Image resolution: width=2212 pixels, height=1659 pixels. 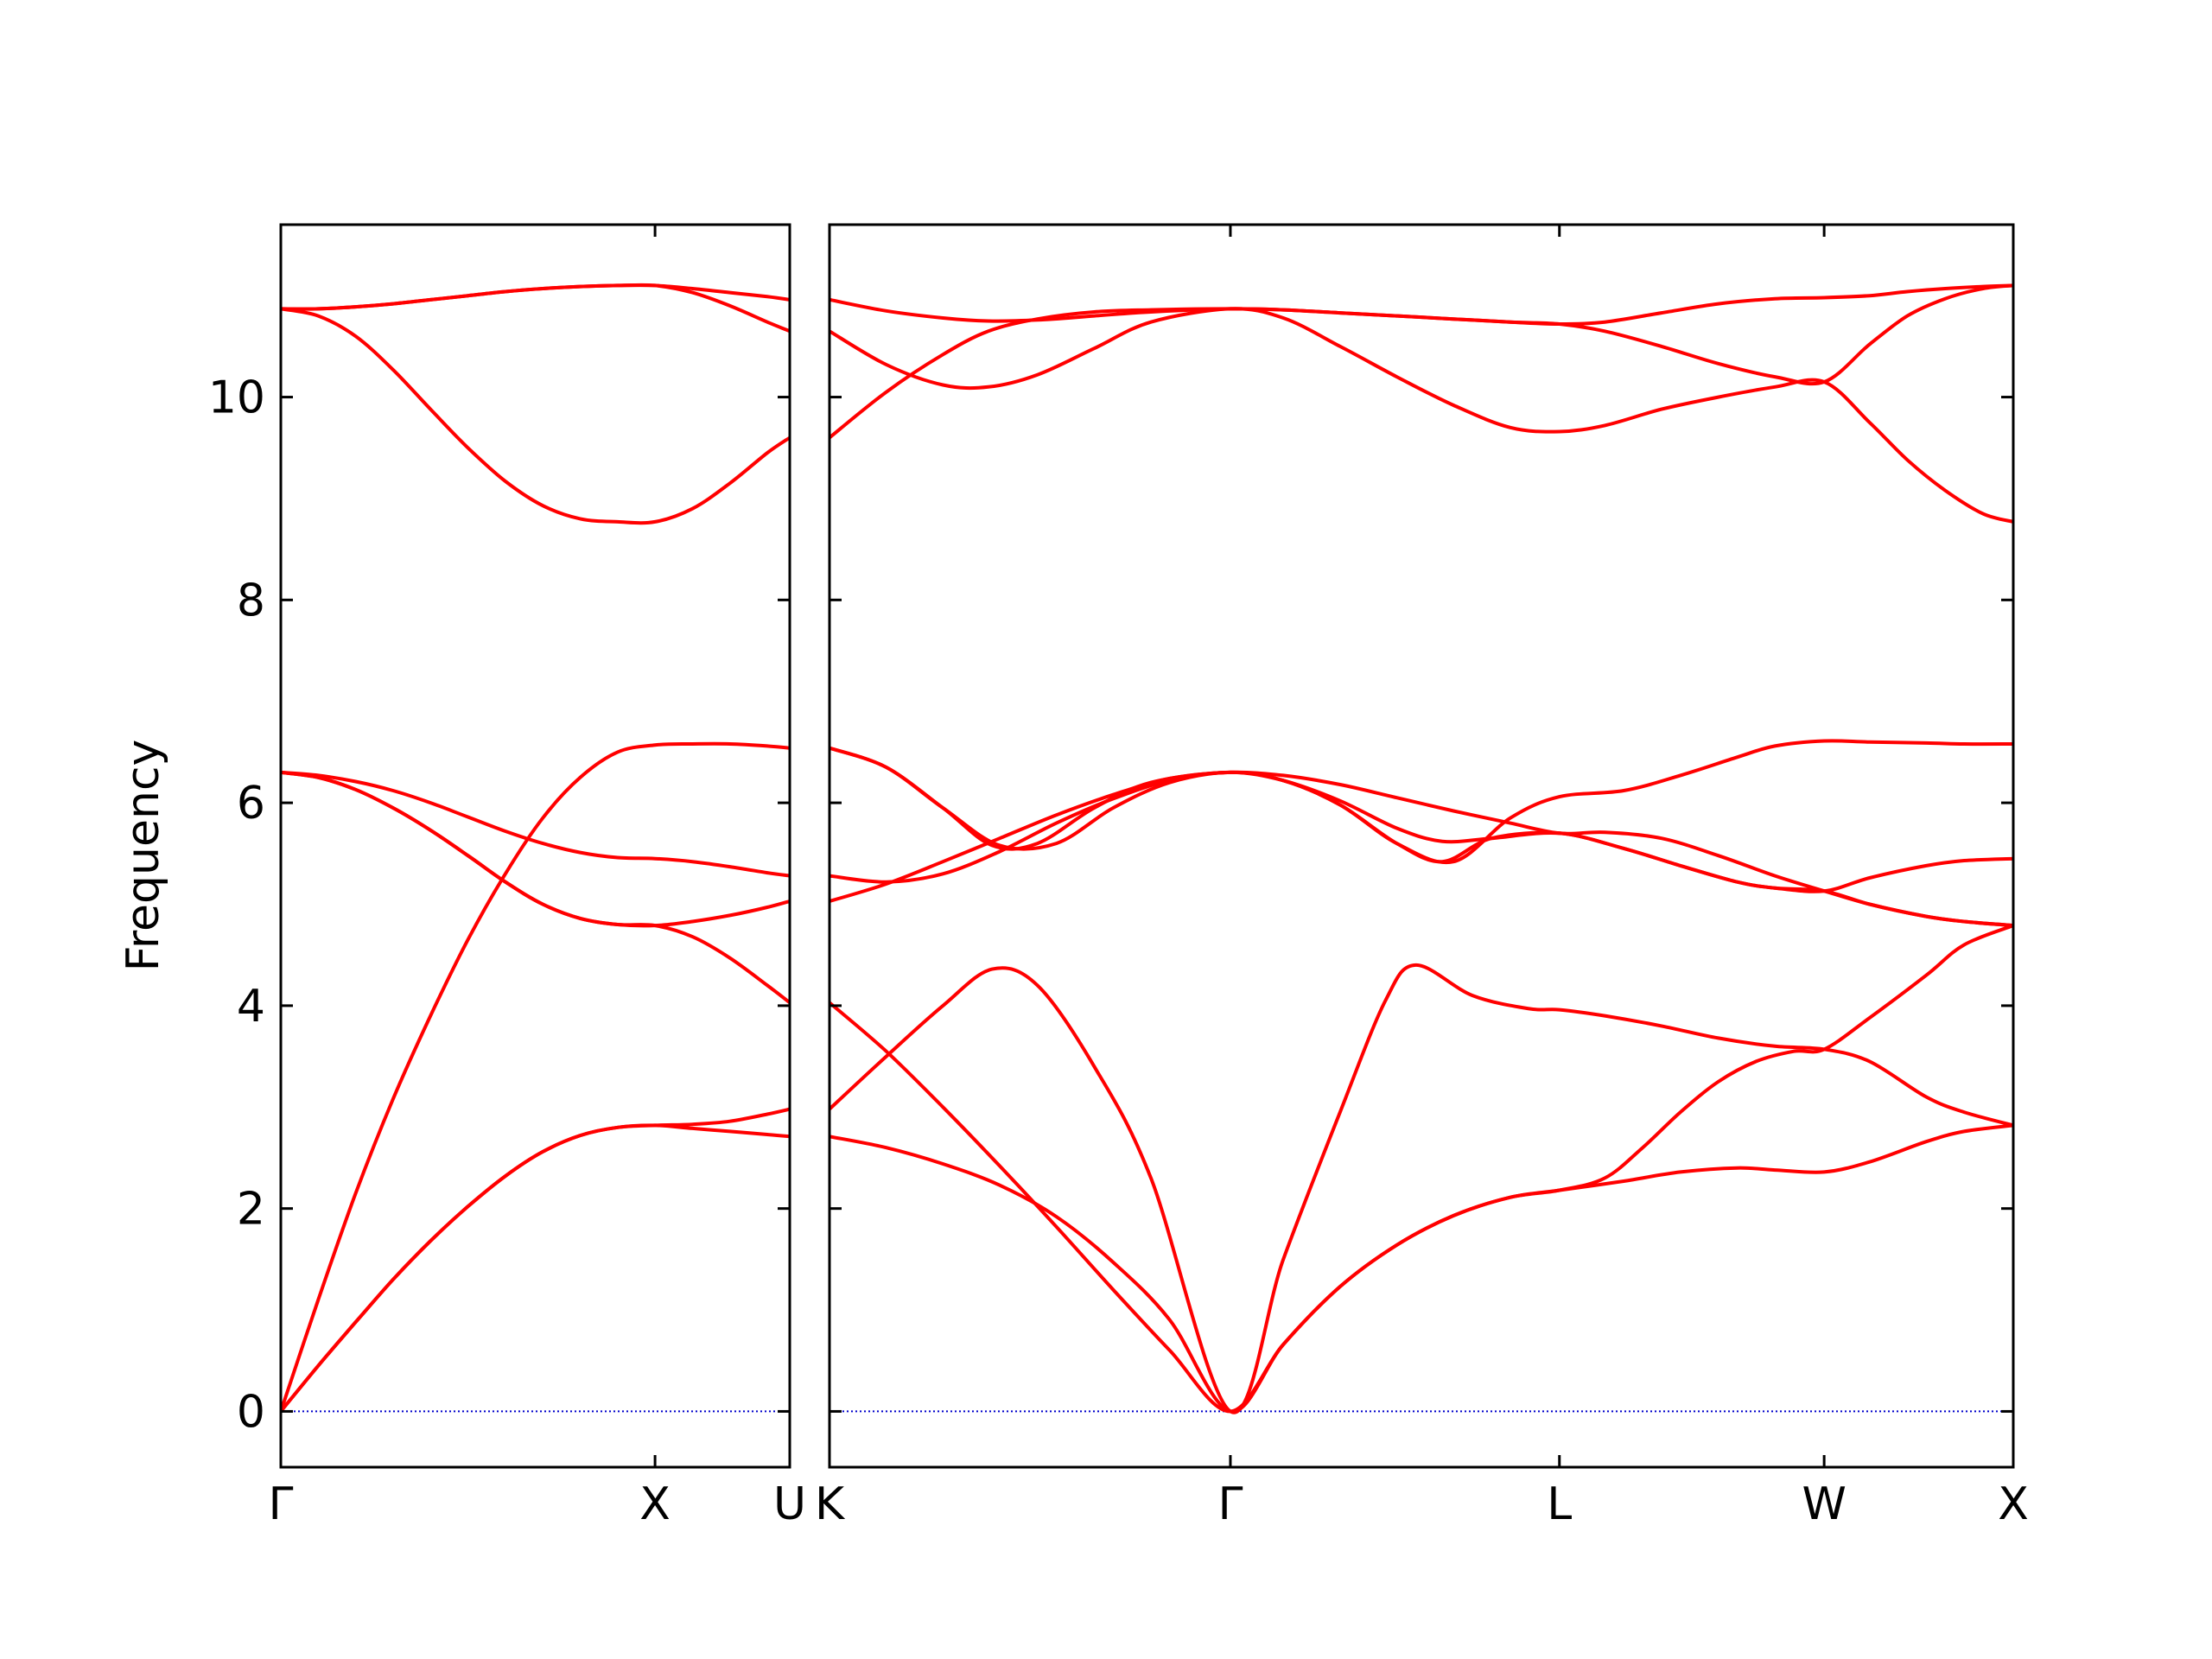 I want to click on y-tick-label: 0, so click(x=251, y=1412).